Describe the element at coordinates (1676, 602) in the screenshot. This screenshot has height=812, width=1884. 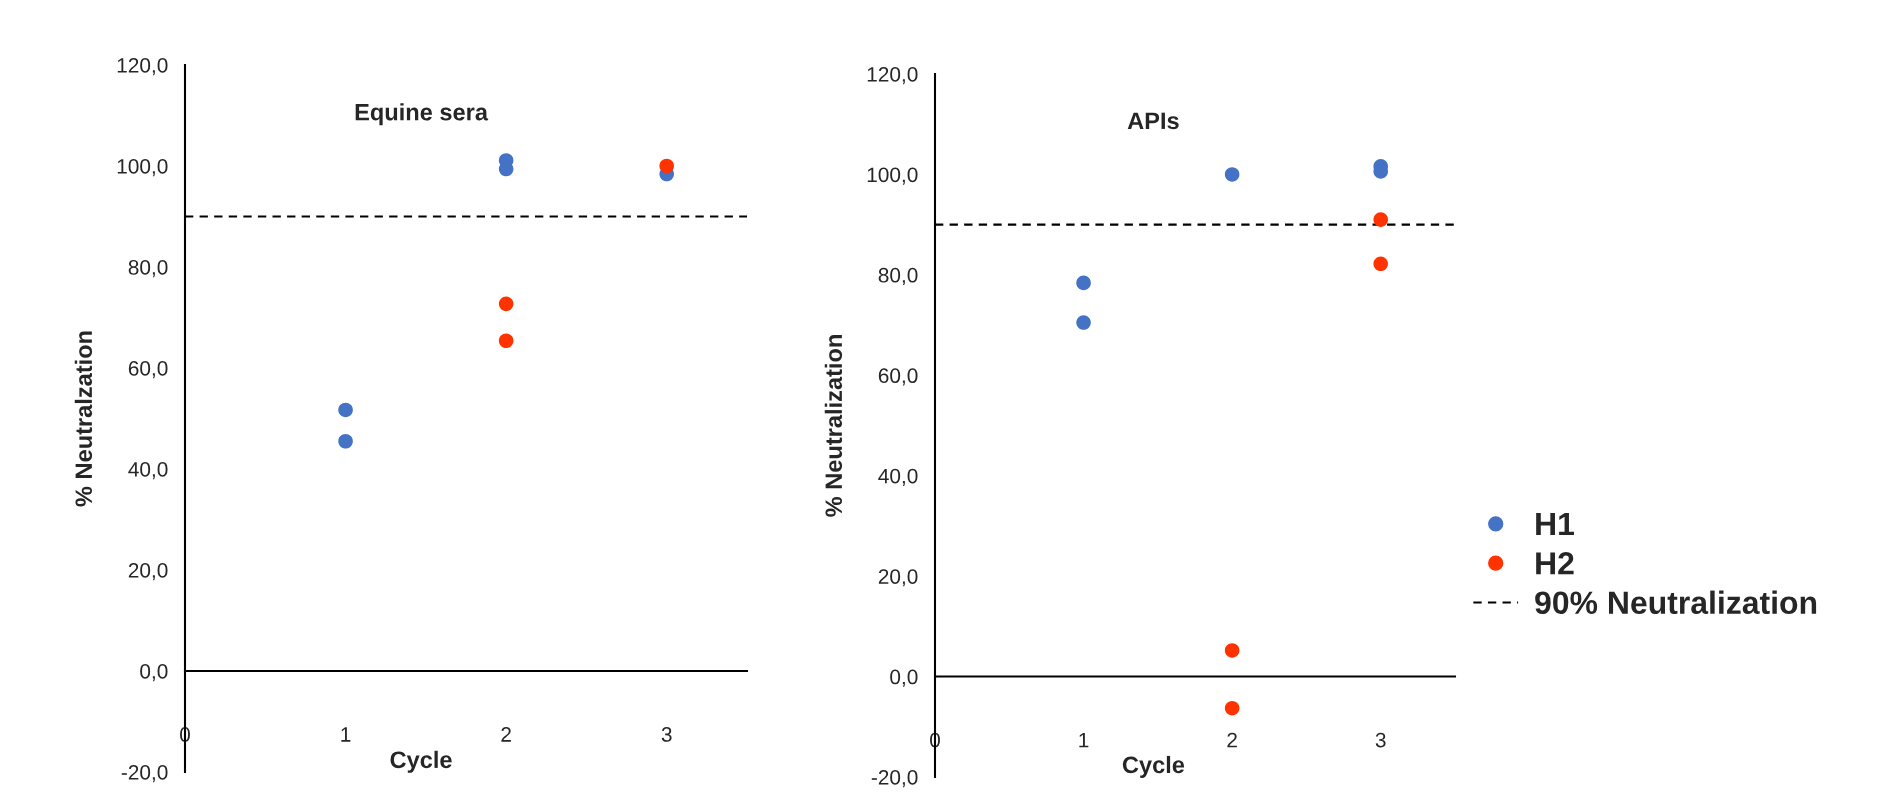
I see `legend-label: 90% Neutralization` at that location.